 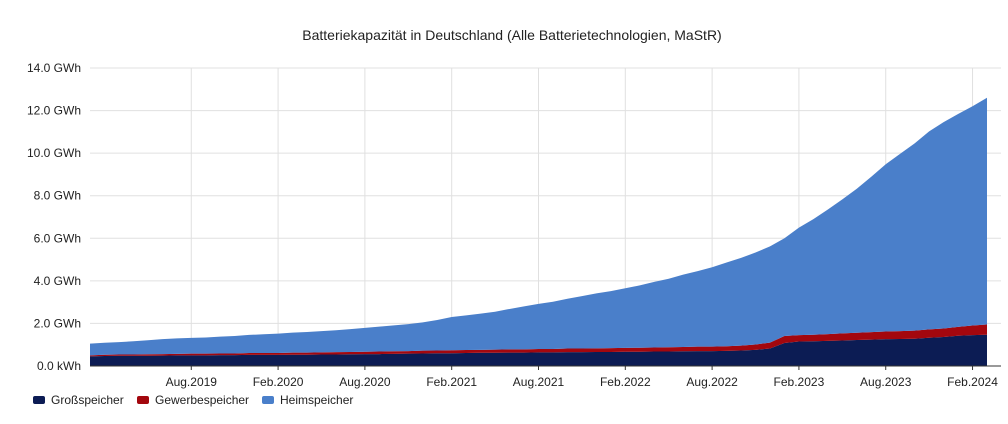 What do you see at coordinates (886, 382) in the screenshot?
I see `x-tick-label: Aug.2023` at bounding box center [886, 382].